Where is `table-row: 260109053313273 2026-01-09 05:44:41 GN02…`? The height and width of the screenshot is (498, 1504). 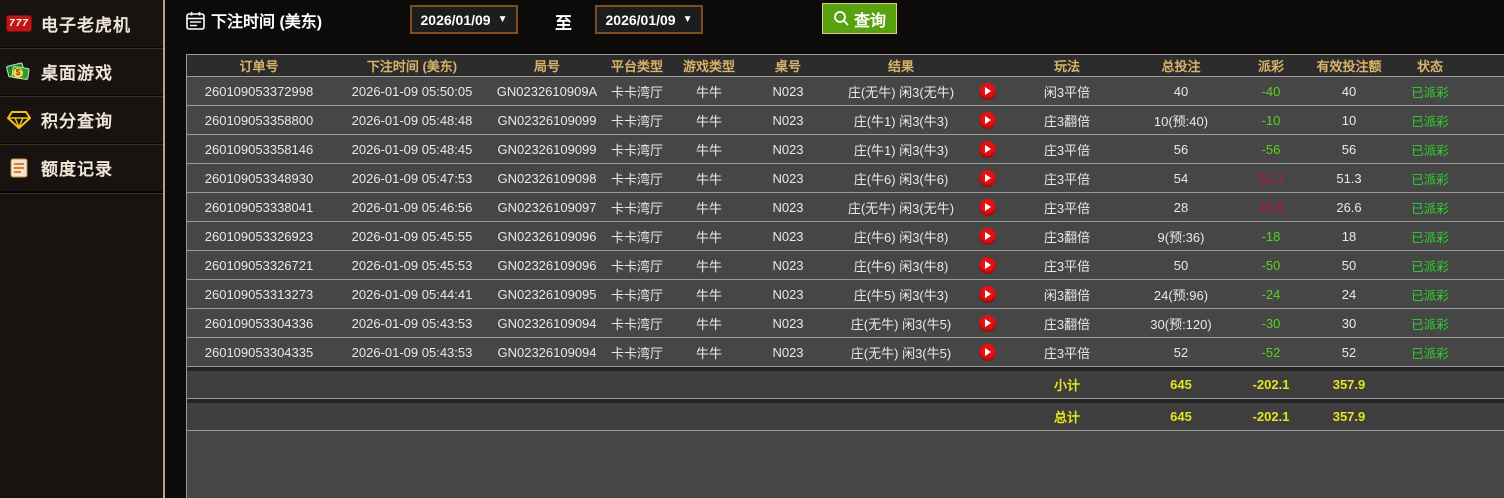
table-row: 260109053313273 2026-01-09 05:44:41 GN02… is located at coordinates (845, 294).